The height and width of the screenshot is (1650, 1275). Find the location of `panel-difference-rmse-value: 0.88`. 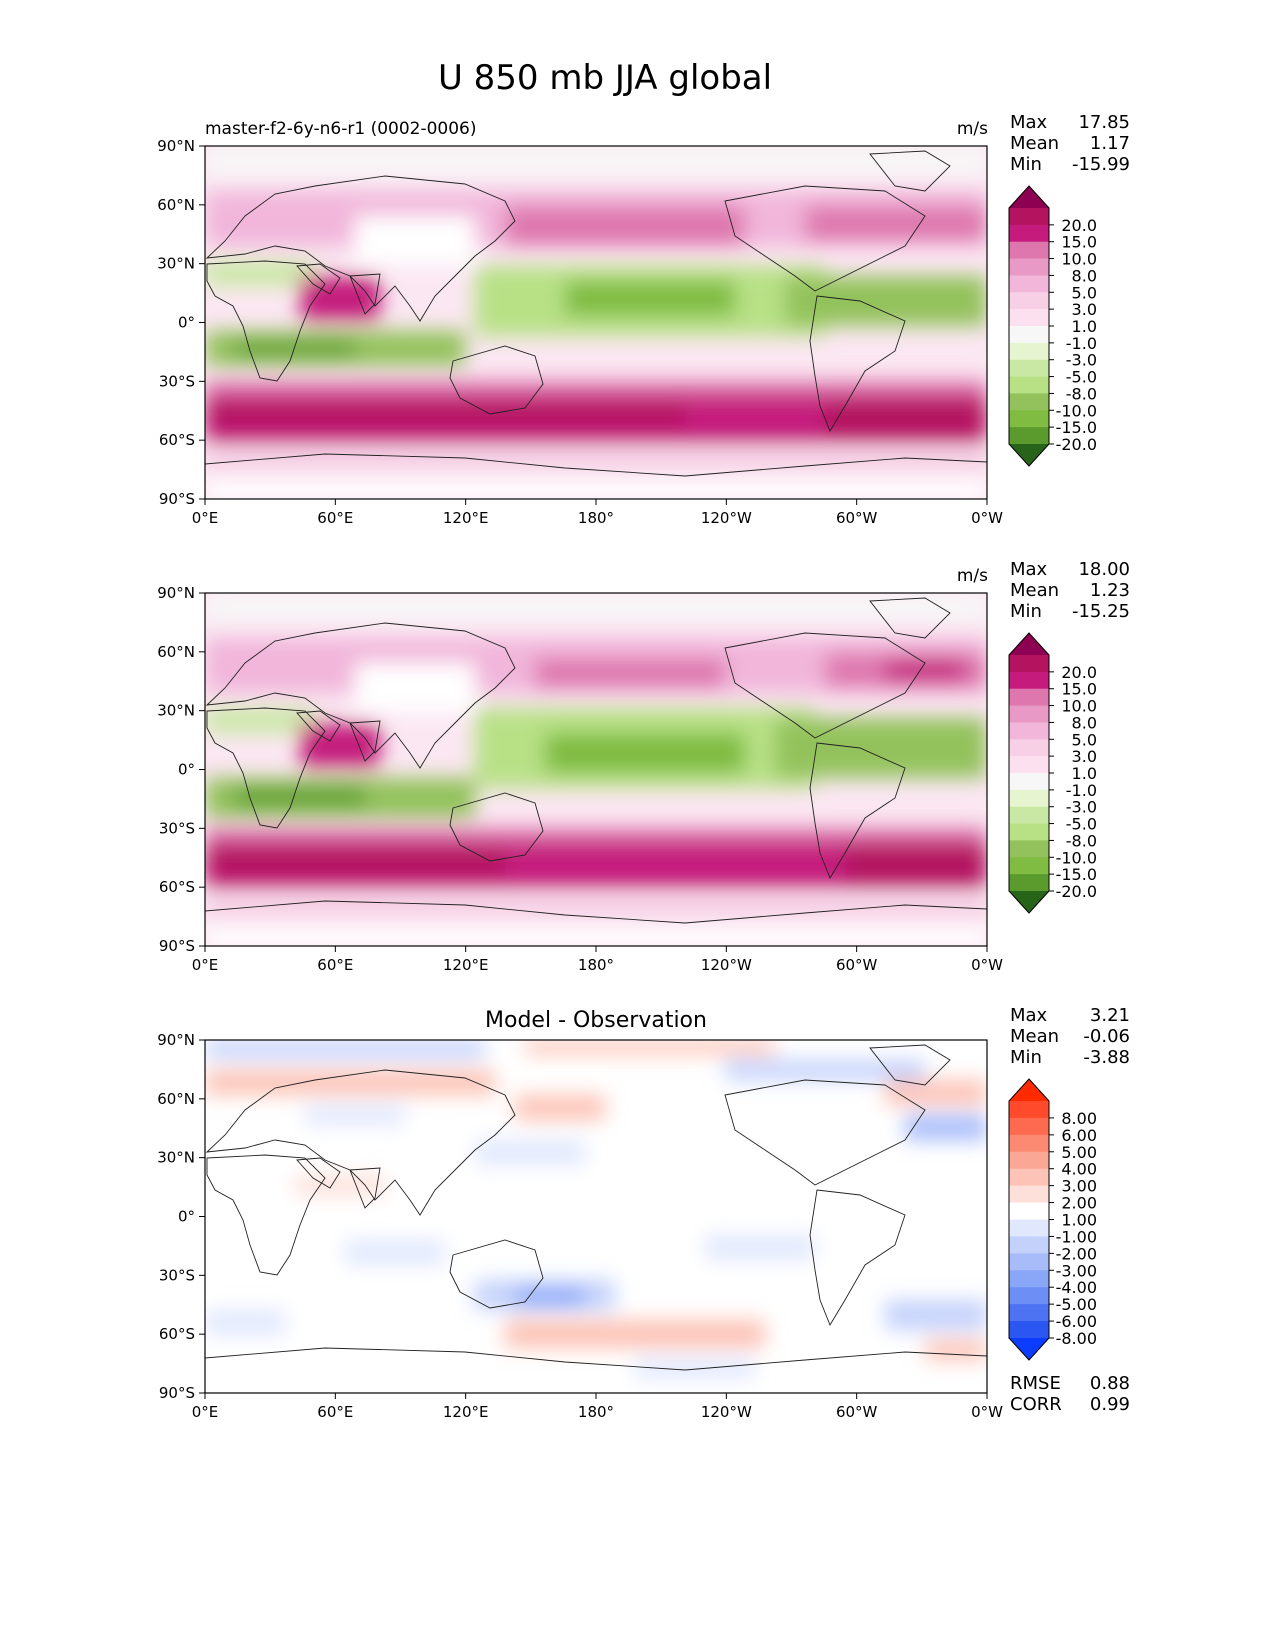

panel-difference-rmse-value: 0.88 is located at coordinates (1110, 1383).